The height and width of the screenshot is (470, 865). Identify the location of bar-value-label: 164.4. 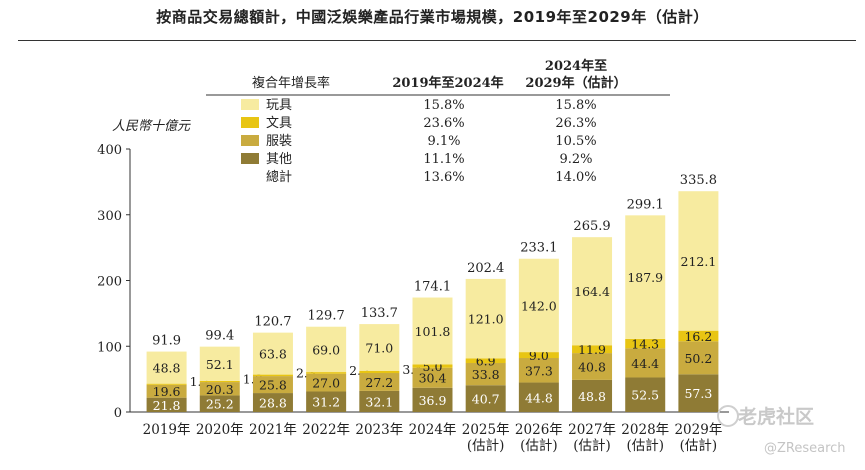
(592, 291).